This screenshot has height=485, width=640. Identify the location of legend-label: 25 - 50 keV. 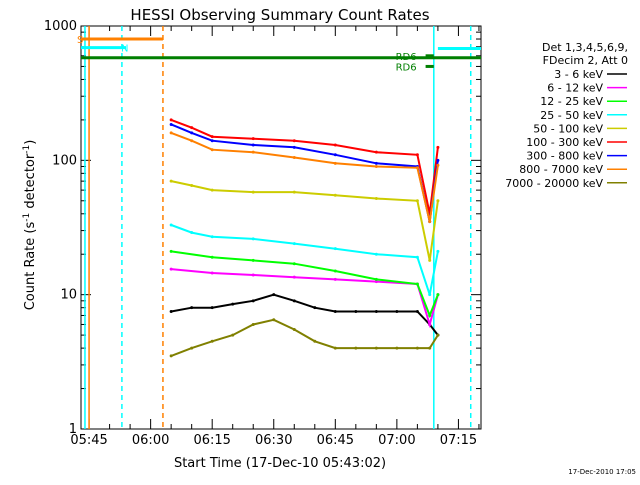
(571, 115).